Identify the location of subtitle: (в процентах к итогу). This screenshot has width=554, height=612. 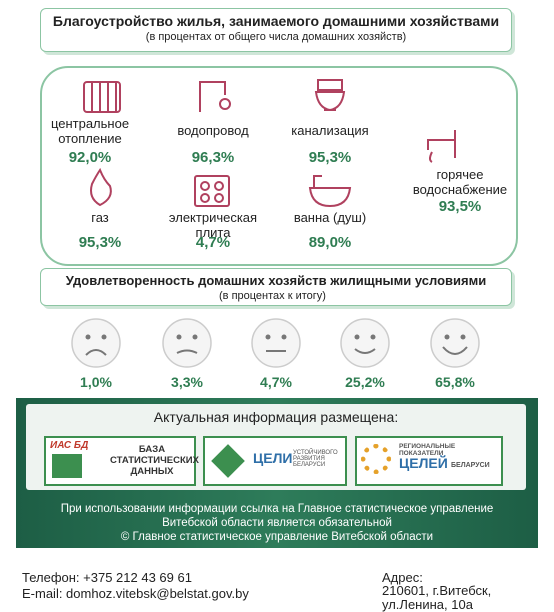
(272, 296).